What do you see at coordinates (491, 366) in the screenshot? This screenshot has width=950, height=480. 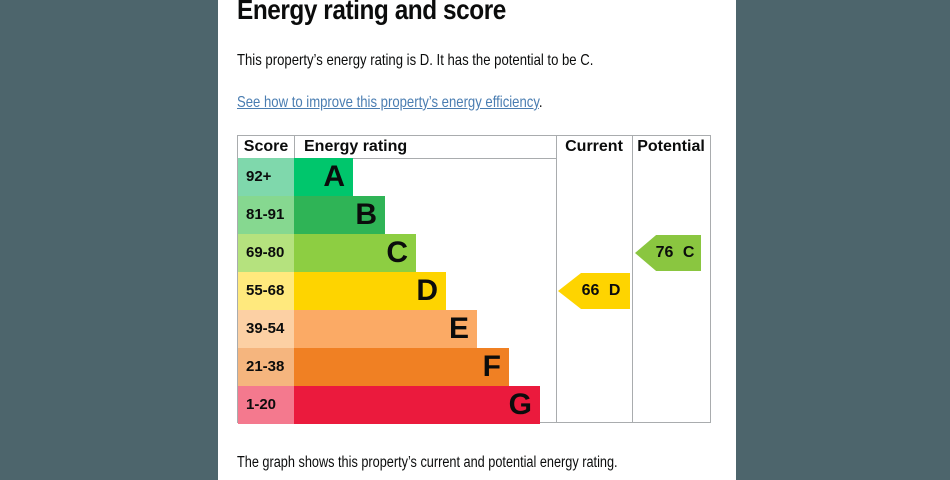 I see `rating-letter: F` at bounding box center [491, 366].